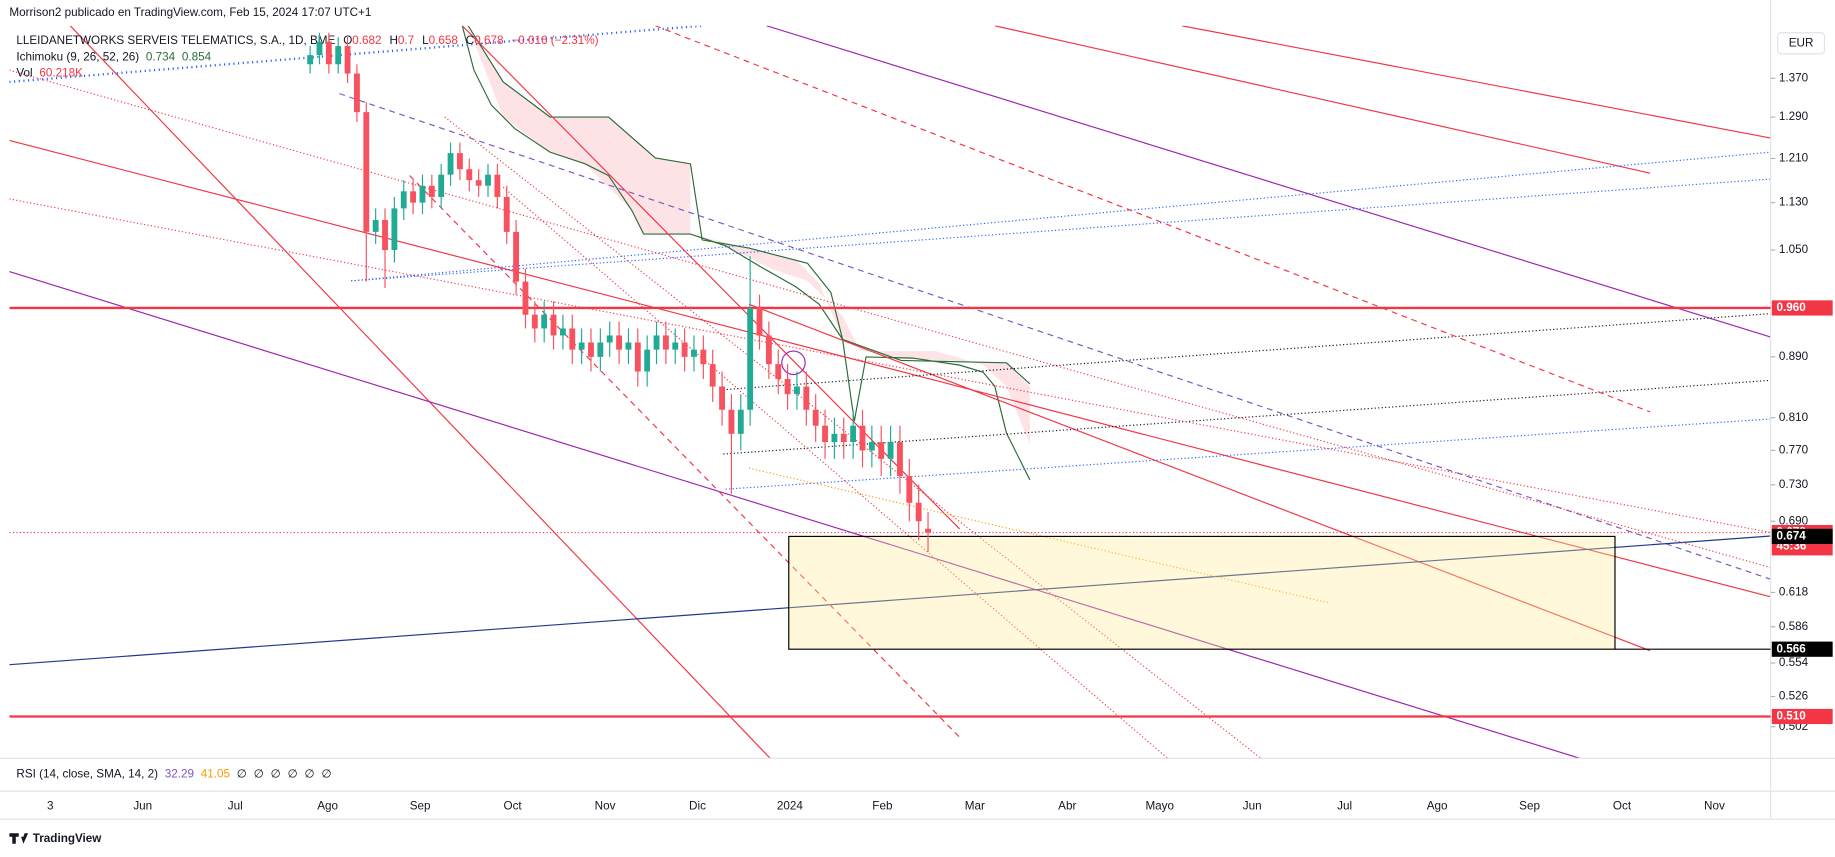 This screenshot has width=1835, height=857. Describe the element at coordinates (1791, 307) in the screenshot. I see `price-label: 0.960` at that location.